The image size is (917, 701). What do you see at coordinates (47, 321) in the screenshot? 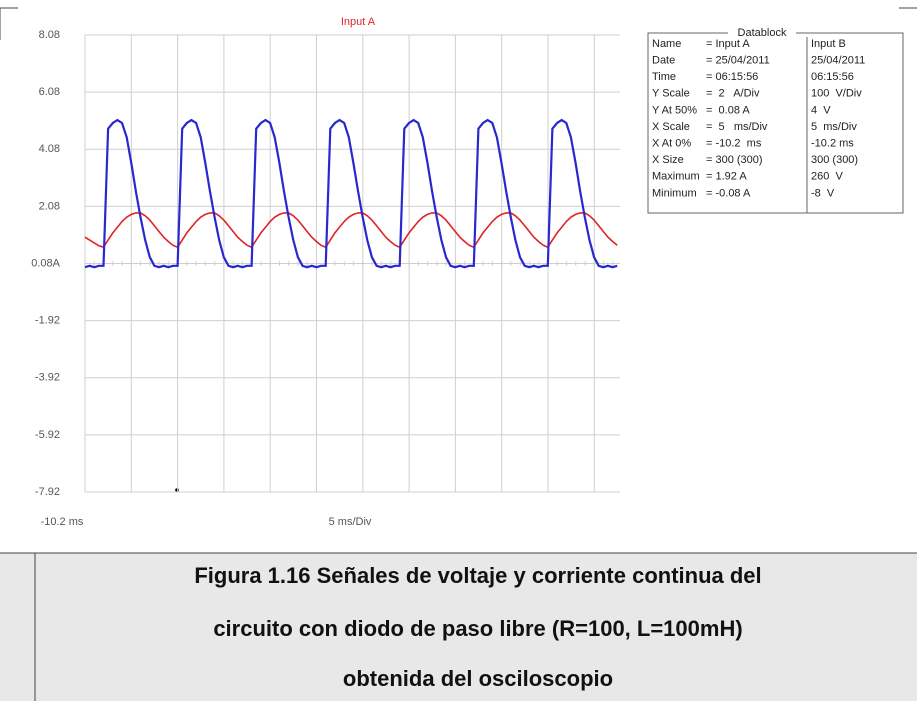
I see `y-tick-label: -1.92` at bounding box center [47, 321].